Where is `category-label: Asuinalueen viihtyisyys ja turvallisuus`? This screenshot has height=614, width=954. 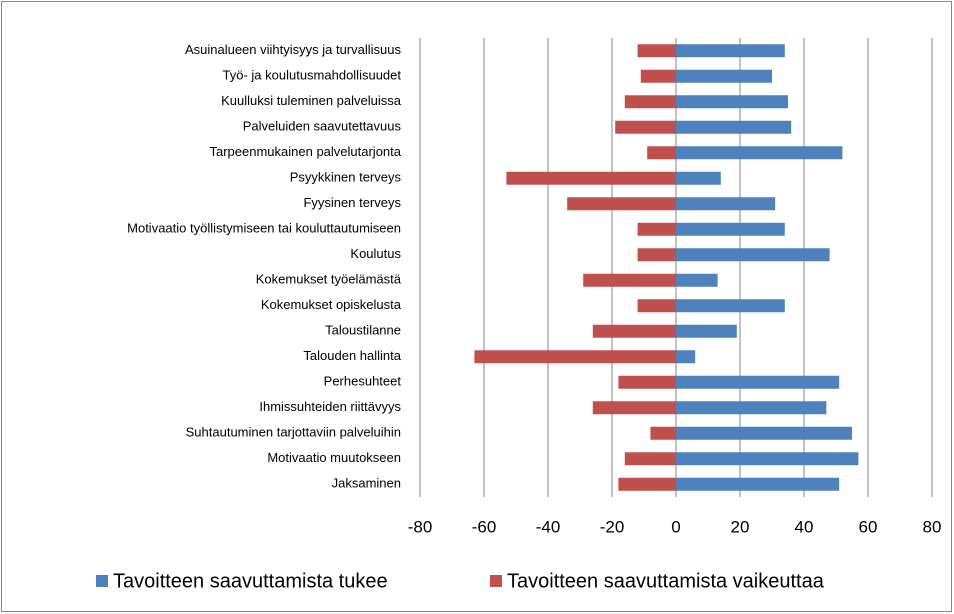 category-label: Asuinalueen viihtyisyys ja turvallisuus is located at coordinates (293, 49).